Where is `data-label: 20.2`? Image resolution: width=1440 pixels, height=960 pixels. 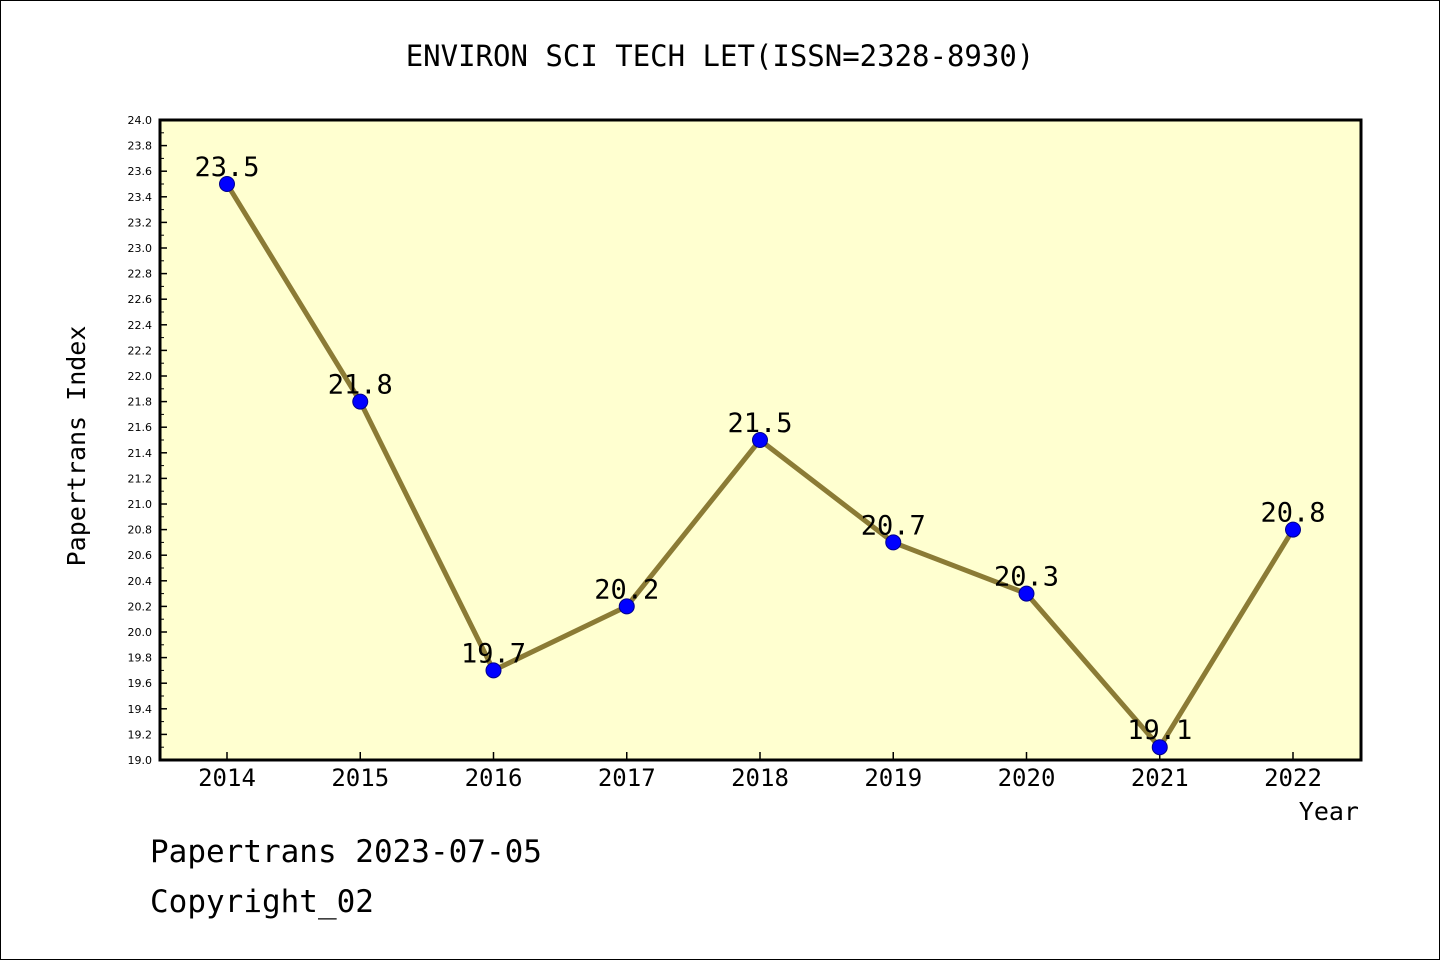
data-label: 20.2 is located at coordinates (626, 589).